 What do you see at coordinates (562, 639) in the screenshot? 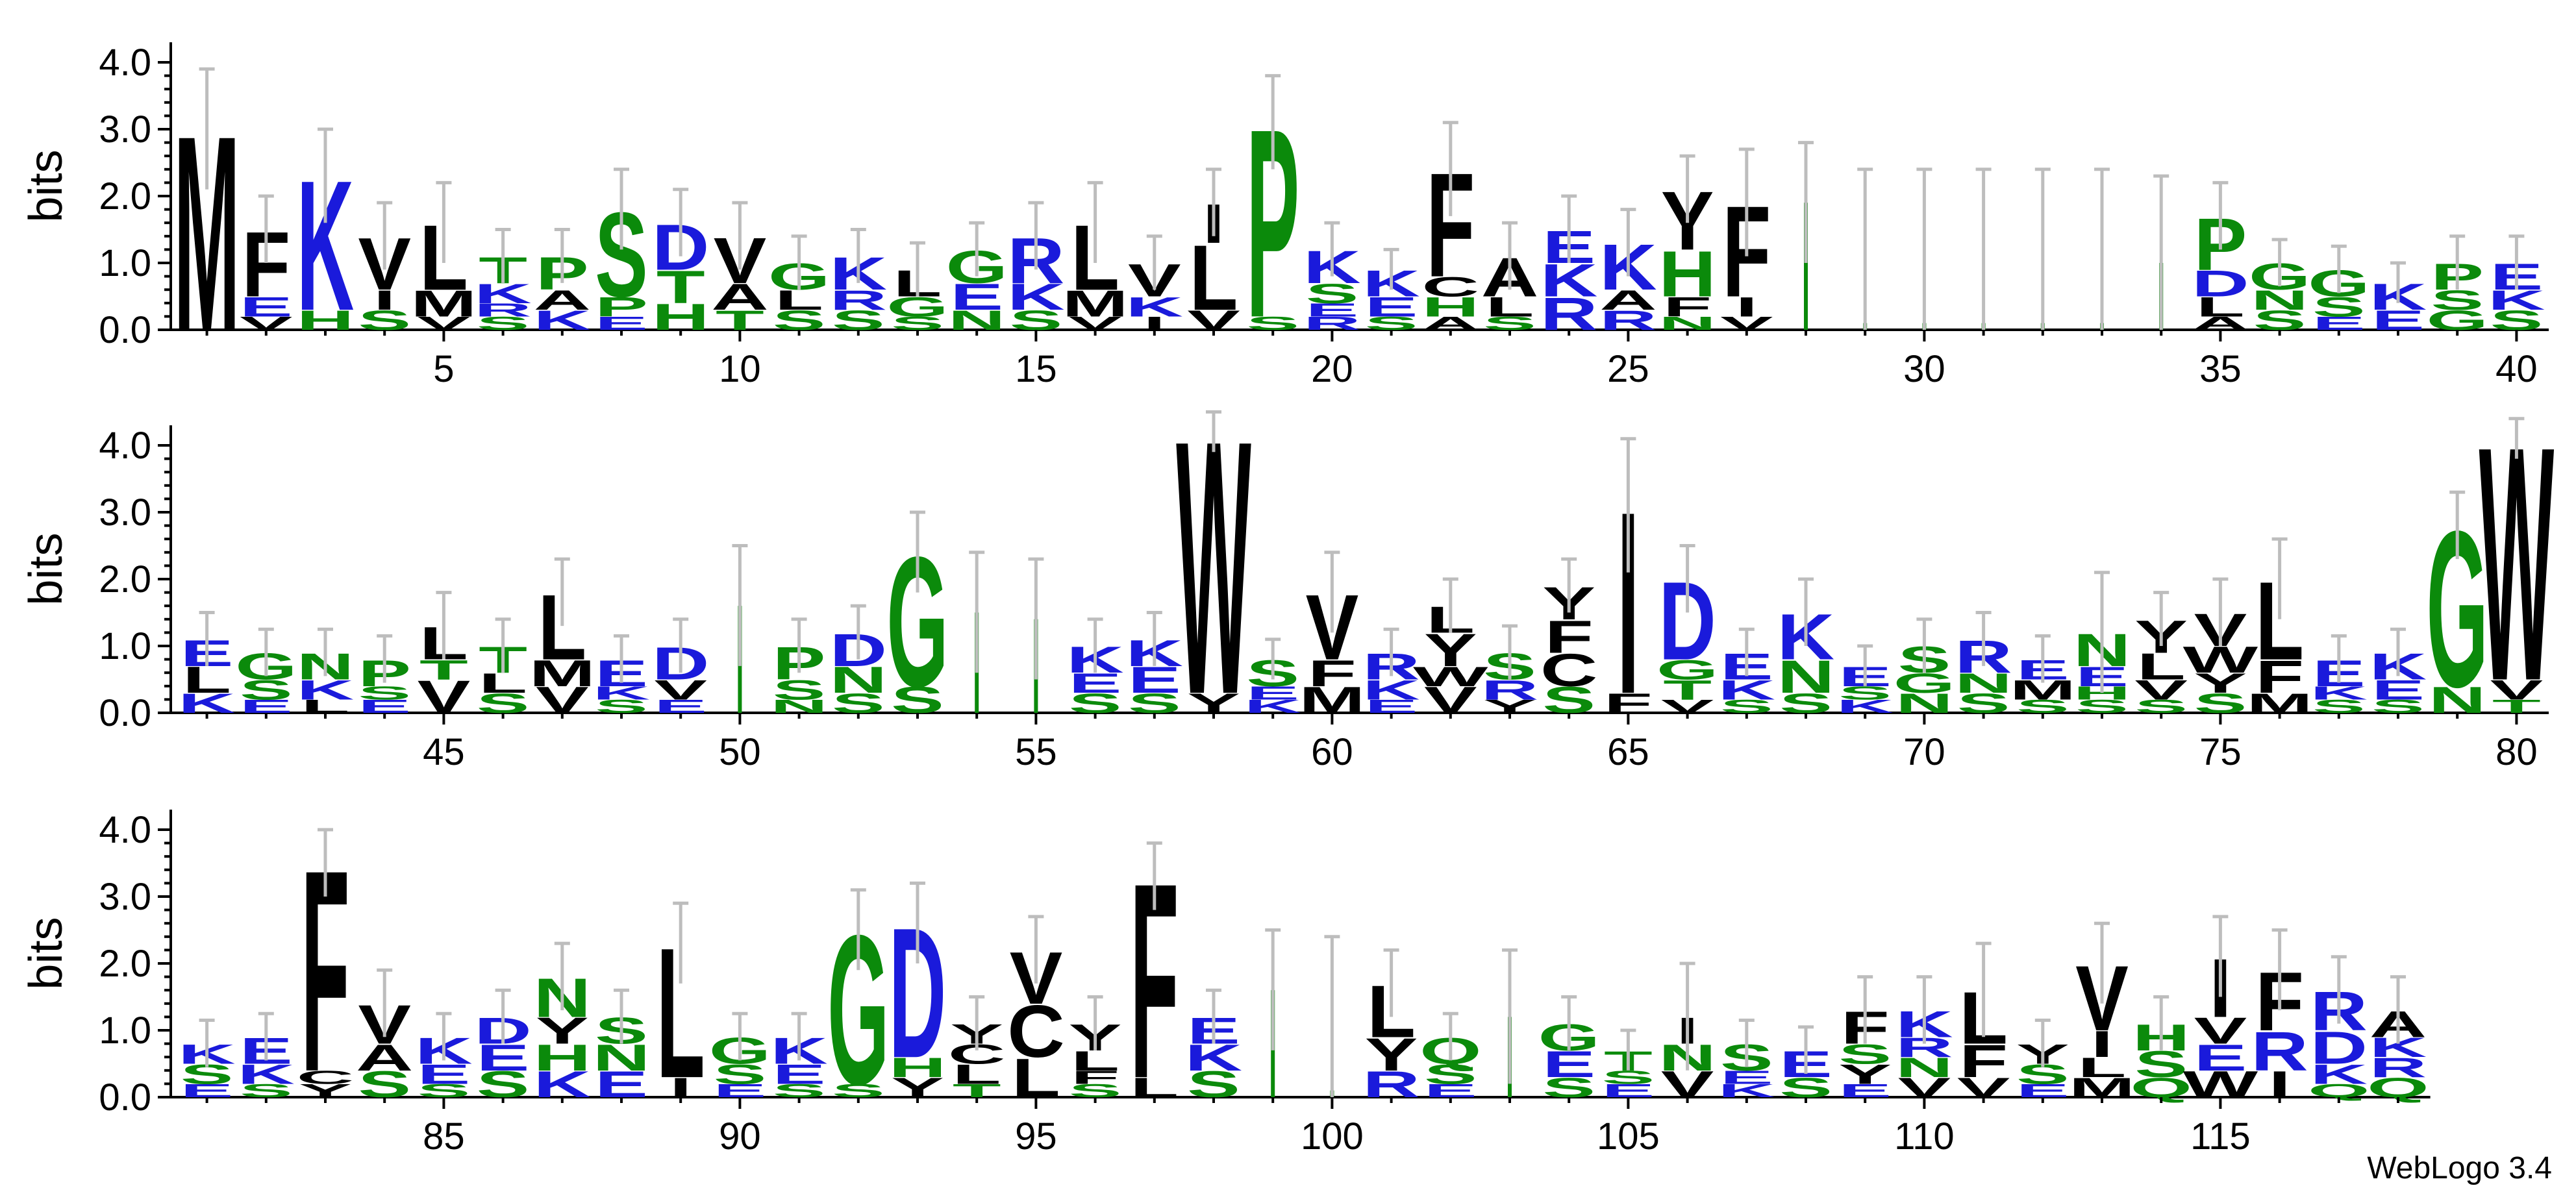
I see `logo-column-47: VML` at bounding box center [562, 639].